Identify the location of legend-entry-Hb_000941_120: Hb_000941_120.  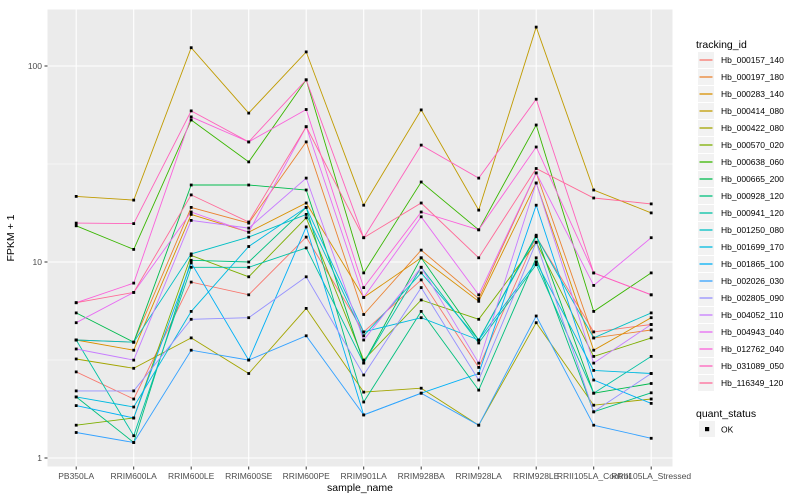
(741, 213).